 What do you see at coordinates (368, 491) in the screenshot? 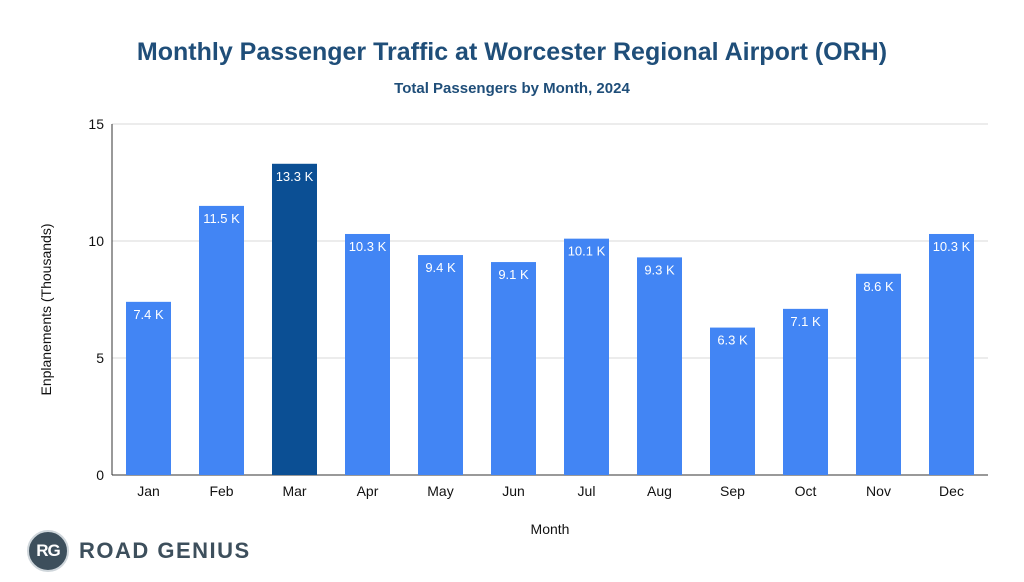
I see `x-tick-label: Apr` at bounding box center [368, 491].